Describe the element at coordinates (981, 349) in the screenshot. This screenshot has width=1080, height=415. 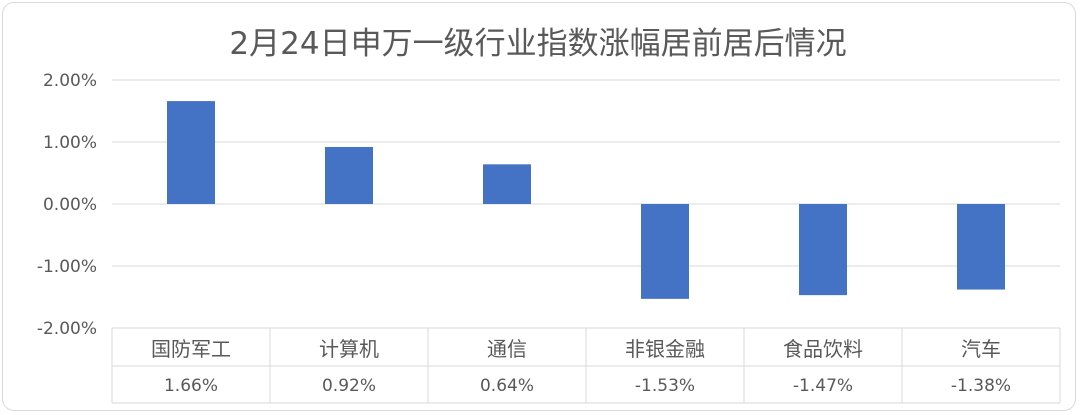
I see `category-label: 汽车` at that location.